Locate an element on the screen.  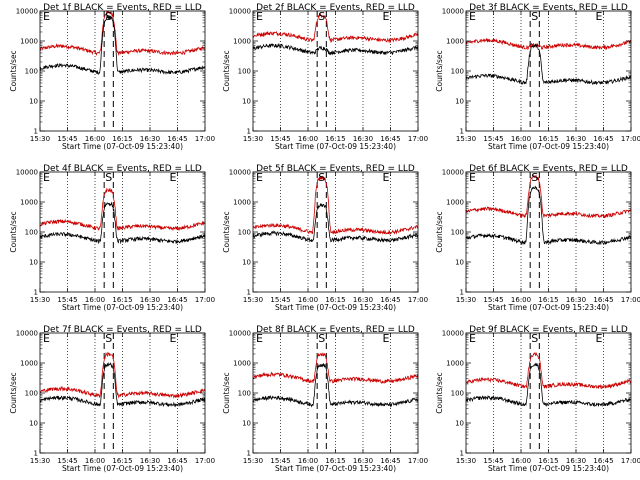
panel-title: Det 6f BLACK = Events, RED = LLD is located at coordinates (548, 169).